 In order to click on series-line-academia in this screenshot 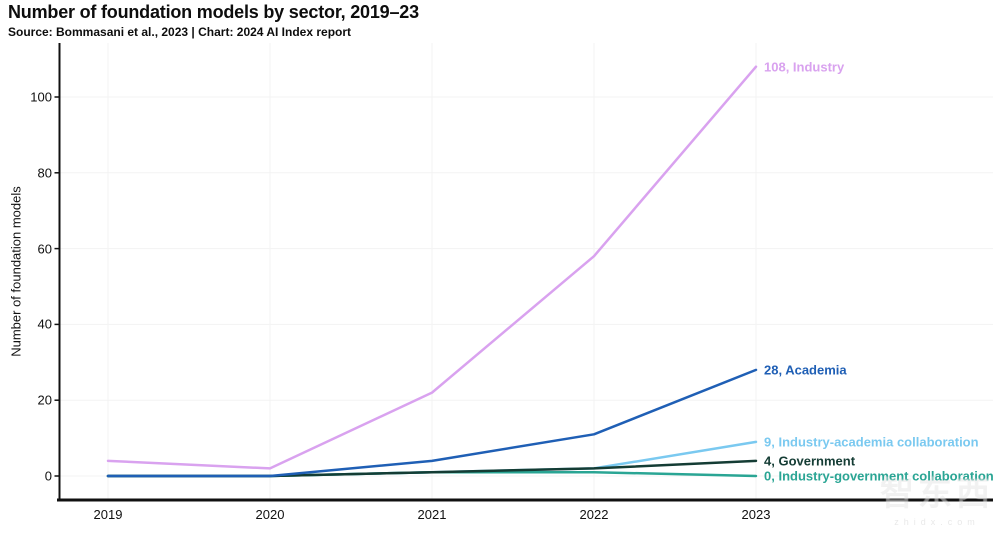, I will do `click(432, 423)`.